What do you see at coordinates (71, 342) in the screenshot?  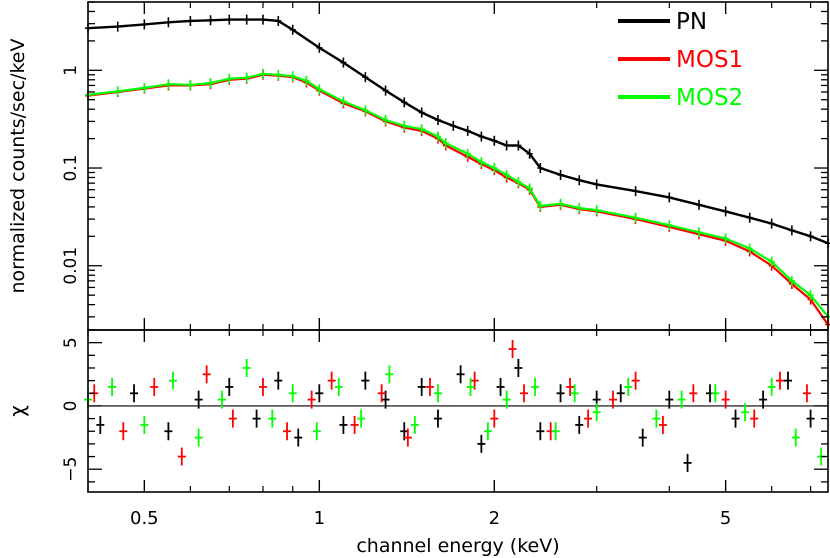 I see `resid-tick-label: 5` at bounding box center [71, 342].